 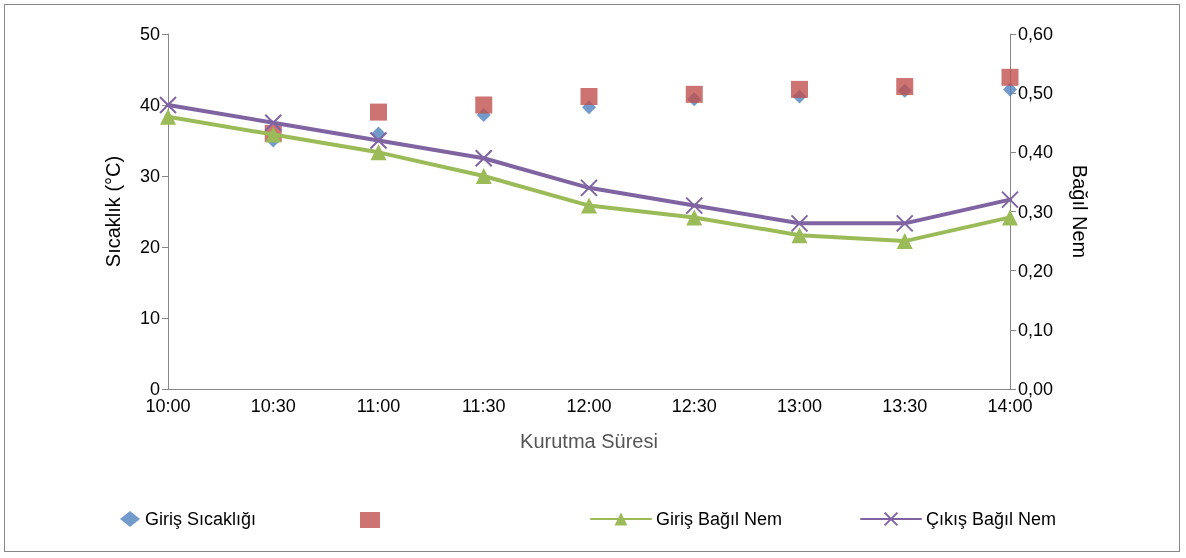 I want to click on x-tick-label: 14:00, so click(x=1010, y=406).